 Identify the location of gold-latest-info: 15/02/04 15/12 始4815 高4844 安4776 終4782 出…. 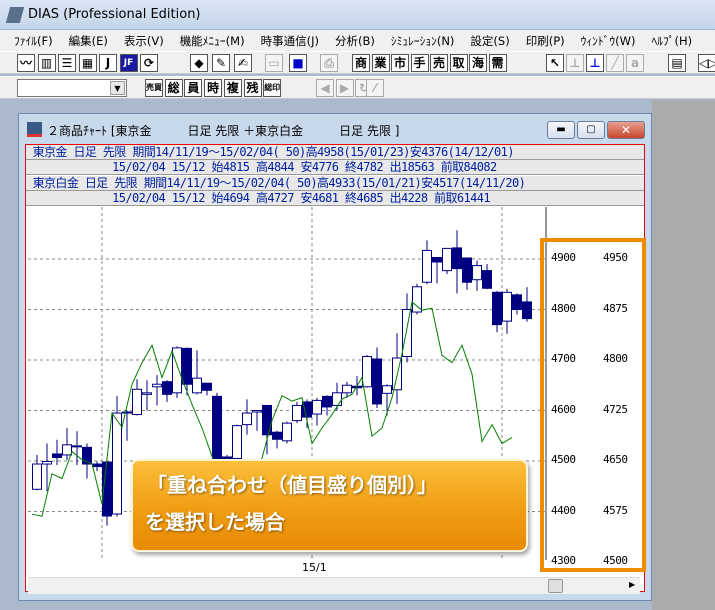
(335, 167).